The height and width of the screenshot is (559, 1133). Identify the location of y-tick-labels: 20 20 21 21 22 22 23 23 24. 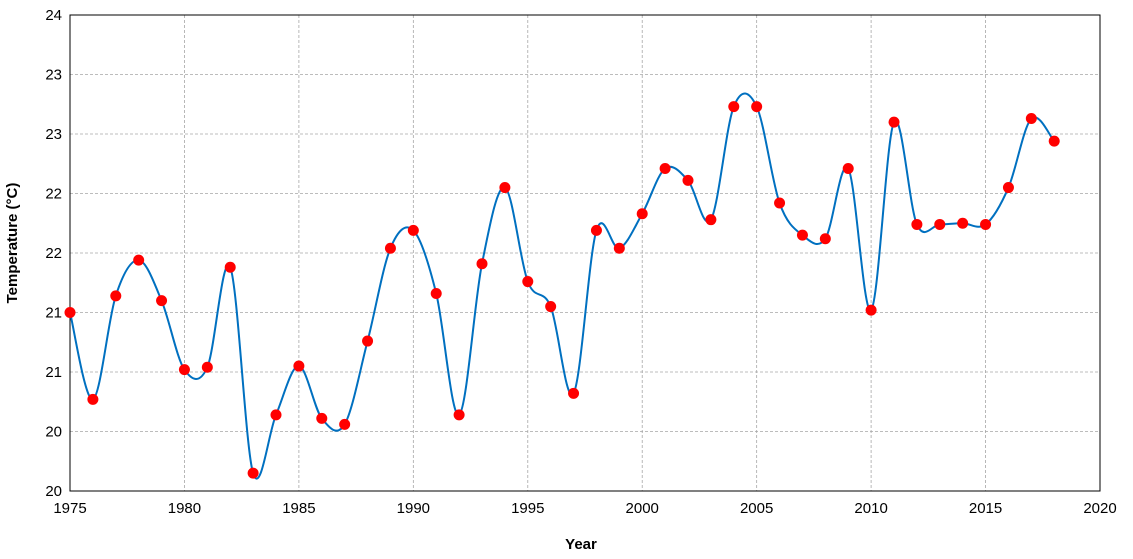
(53, 253).